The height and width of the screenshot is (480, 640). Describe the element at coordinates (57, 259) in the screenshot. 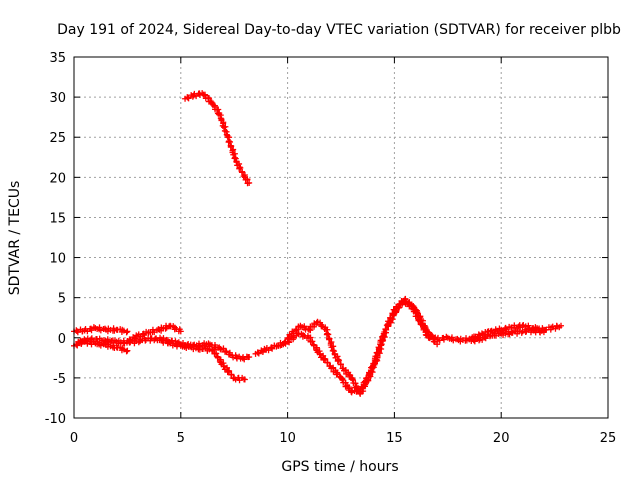

I see `y-tick-label: 10` at that location.